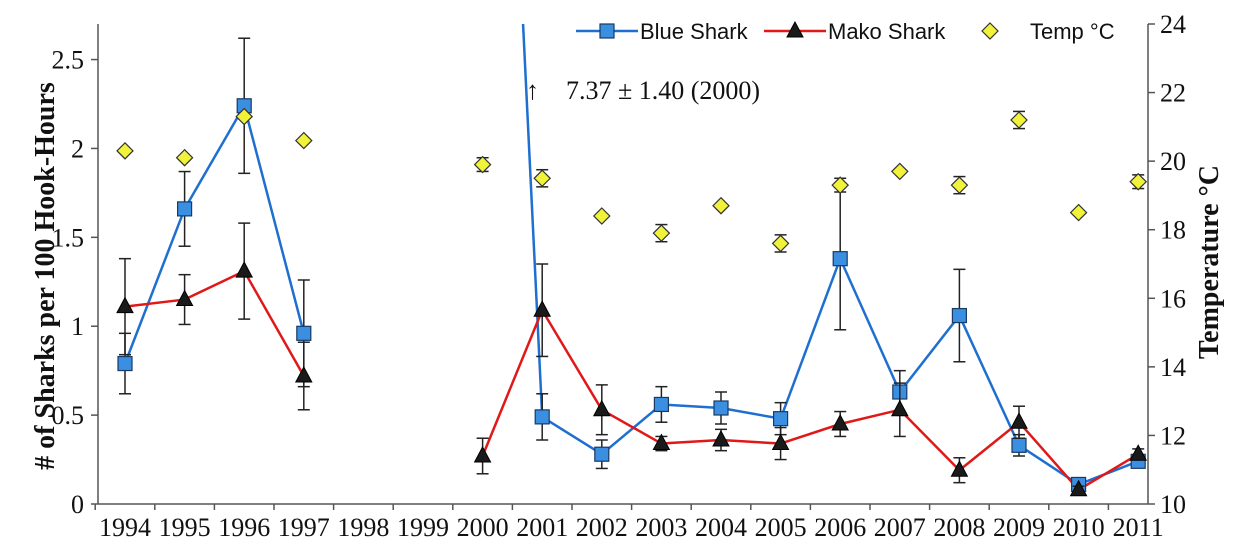 The image size is (1236, 546). Describe the element at coordinates (721, 527) in the screenshot. I see `x-tick-label: 2004` at that location.